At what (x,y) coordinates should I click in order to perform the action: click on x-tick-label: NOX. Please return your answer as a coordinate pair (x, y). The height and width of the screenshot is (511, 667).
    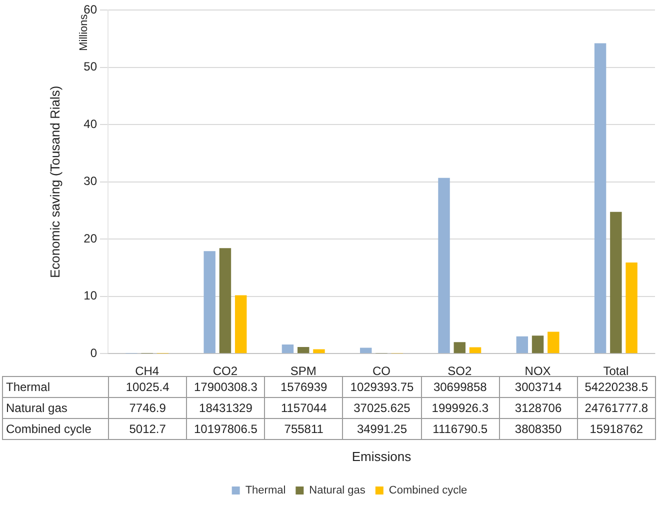
    Looking at the image, I should click on (537, 371).